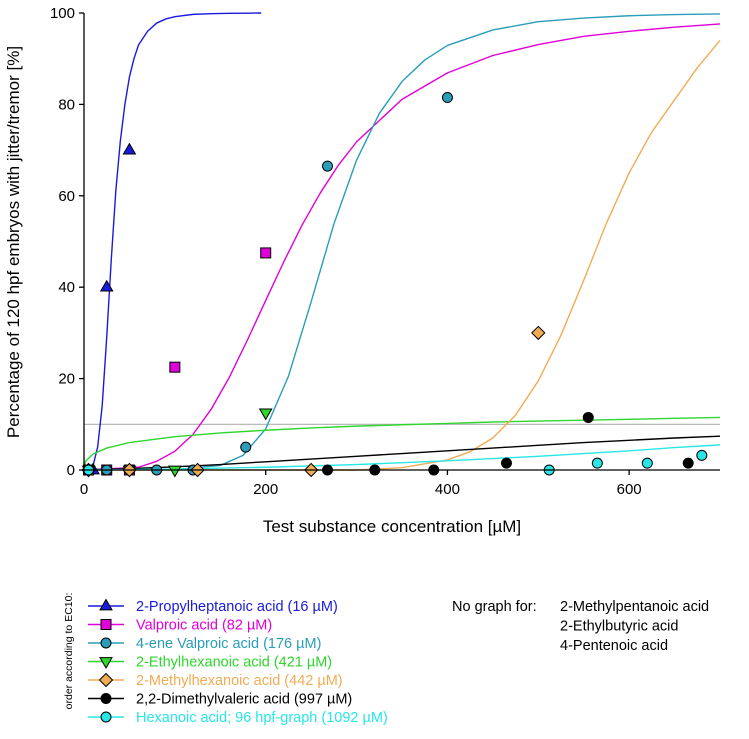 The height and width of the screenshot is (739, 749). I want to click on no-graph-item: 4-Pentenoic acid, so click(614, 646).